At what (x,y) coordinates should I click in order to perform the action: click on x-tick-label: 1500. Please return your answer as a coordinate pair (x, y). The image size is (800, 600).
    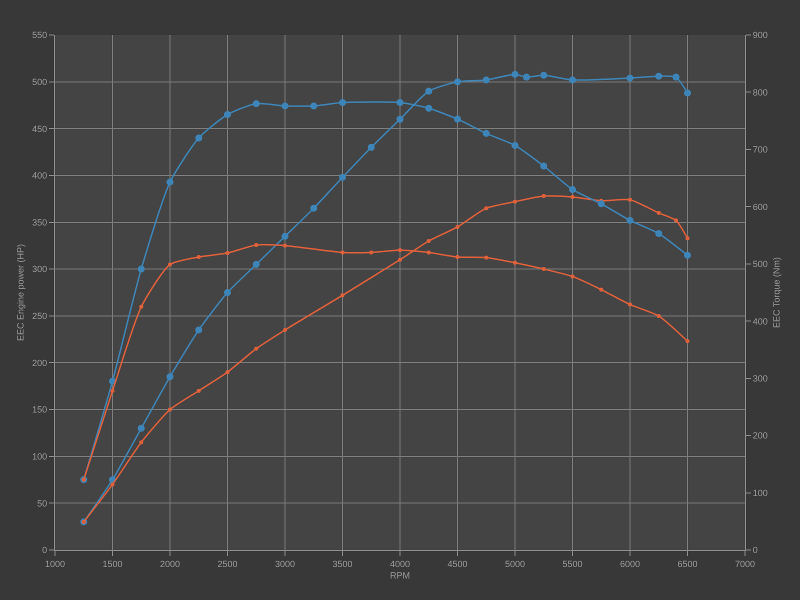
    Looking at the image, I should click on (112, 563).